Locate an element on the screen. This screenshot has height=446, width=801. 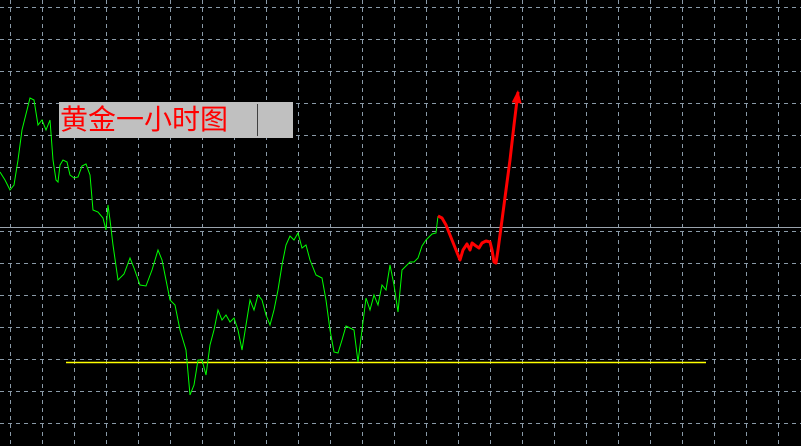
arrow-head is located at coordinates (516, 97).